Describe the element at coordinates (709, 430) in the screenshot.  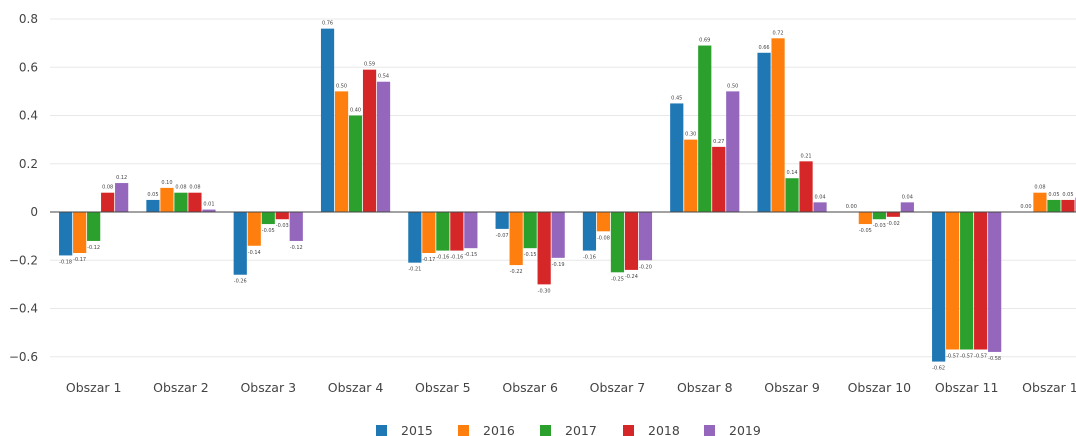
I see `legend-swatch-2019` at that location.